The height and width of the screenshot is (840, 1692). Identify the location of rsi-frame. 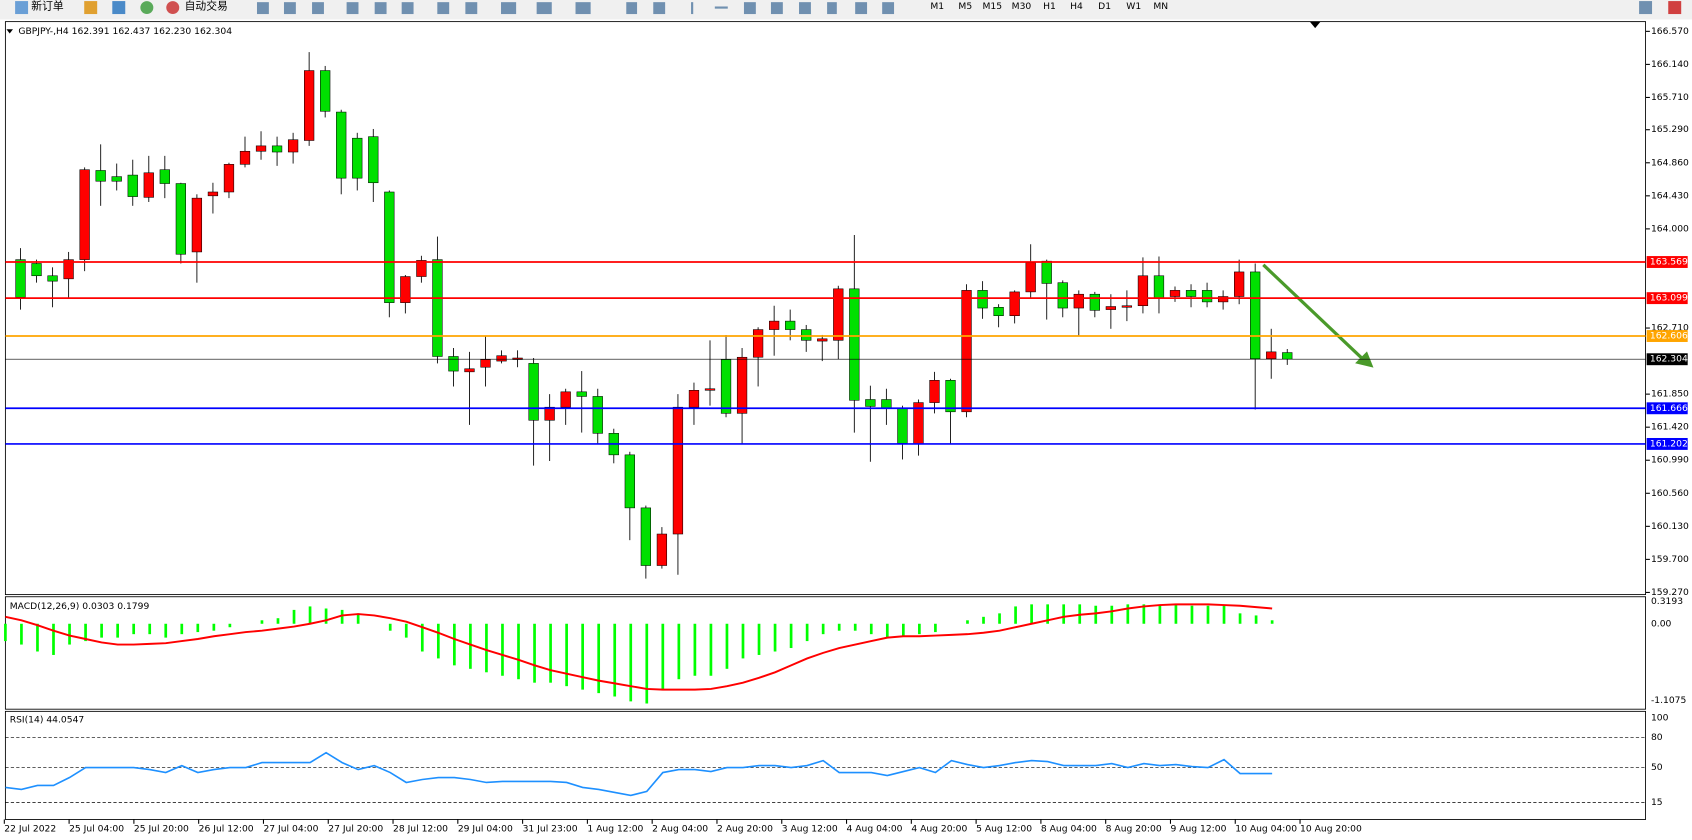
(825, 765).